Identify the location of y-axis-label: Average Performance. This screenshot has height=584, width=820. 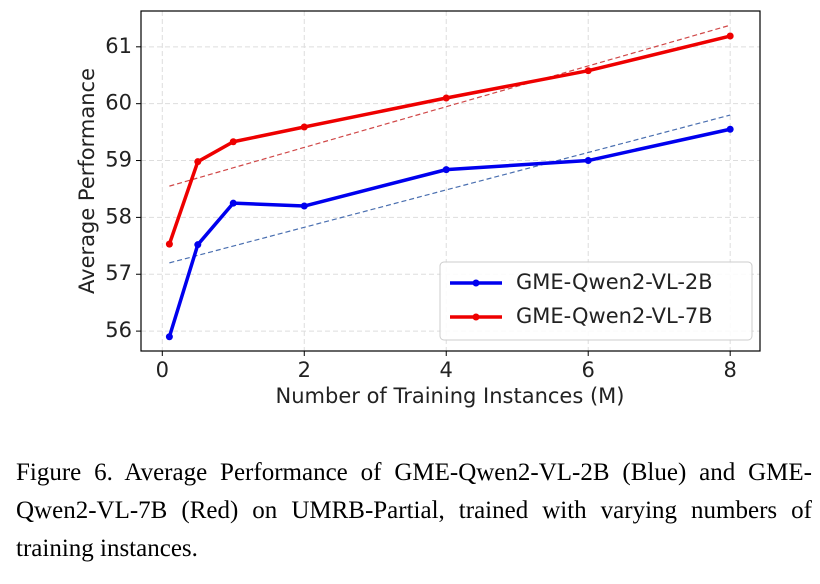
(87, 181).